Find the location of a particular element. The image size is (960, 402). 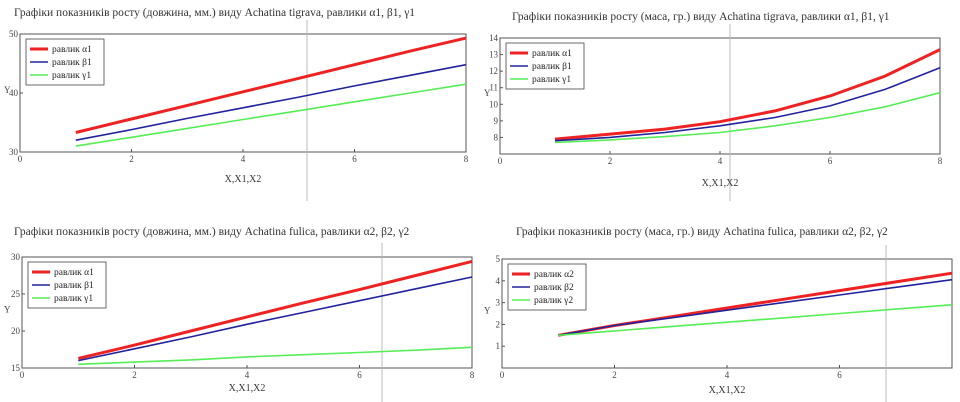

legend-label-3: равлик γ2 is located at coordinates (553, 301).